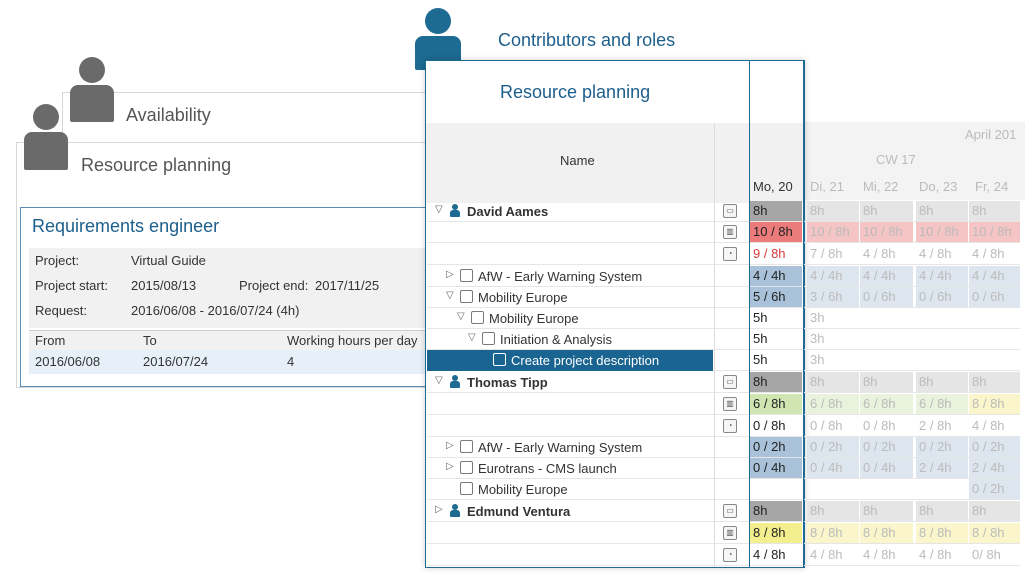 The width and height of the screenshot is (1030, 578). Describe the element at coordinates (723, 533) in the screenshot. I see `planning-row: ▥ 8 / 8h 8 / 8h 8 / 8h 8 / 8h 8 / 8h` at that location.